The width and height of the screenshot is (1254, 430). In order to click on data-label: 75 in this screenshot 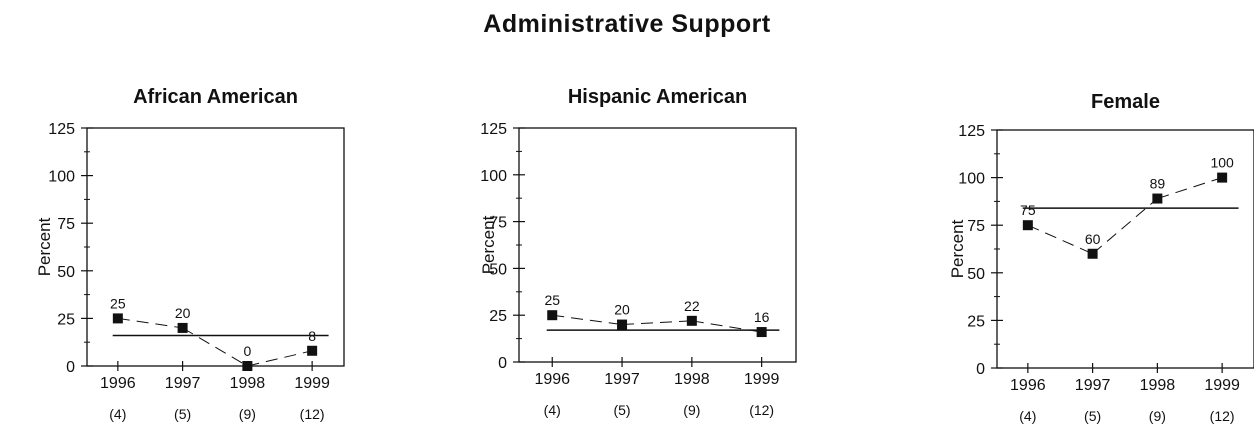, I will do `click(1028, 210)`.